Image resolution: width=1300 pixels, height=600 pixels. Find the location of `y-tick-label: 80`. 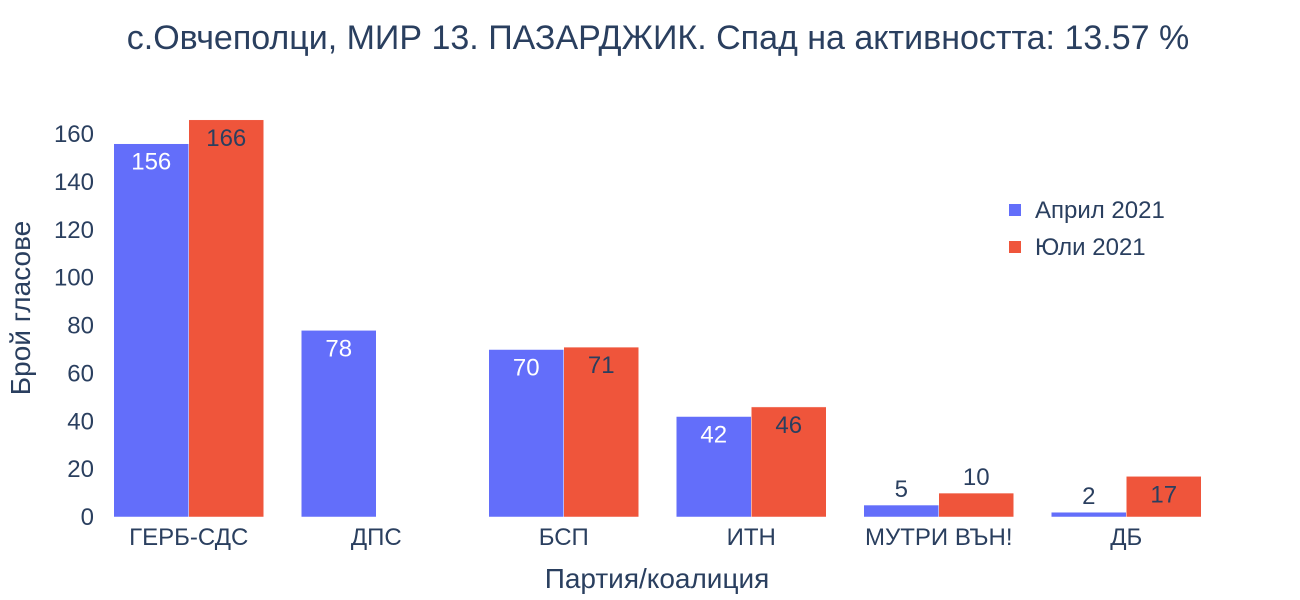

y-tick-label: 80 is located at coordinates (80, 326).